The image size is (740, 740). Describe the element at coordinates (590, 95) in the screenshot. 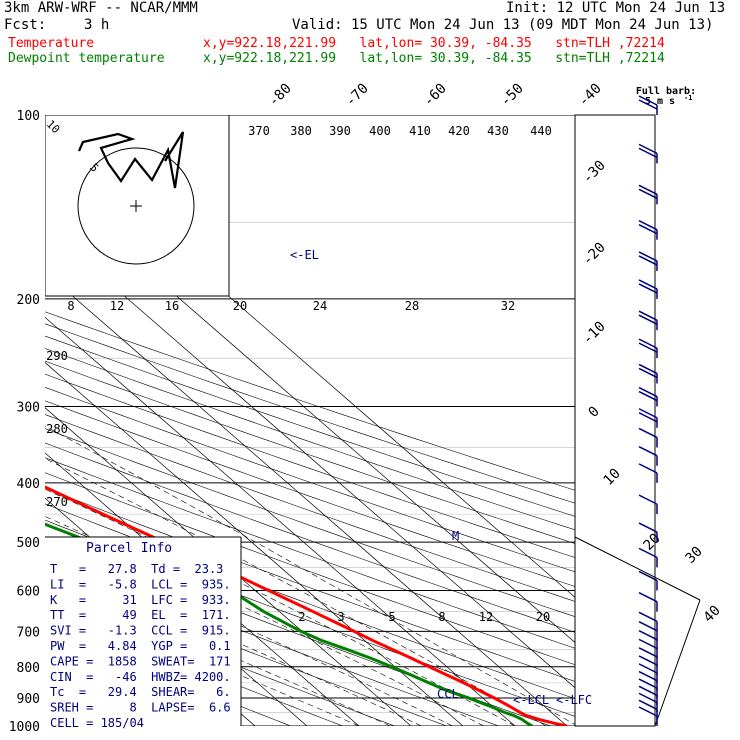

I see `isotherm-label: -40` at that location.